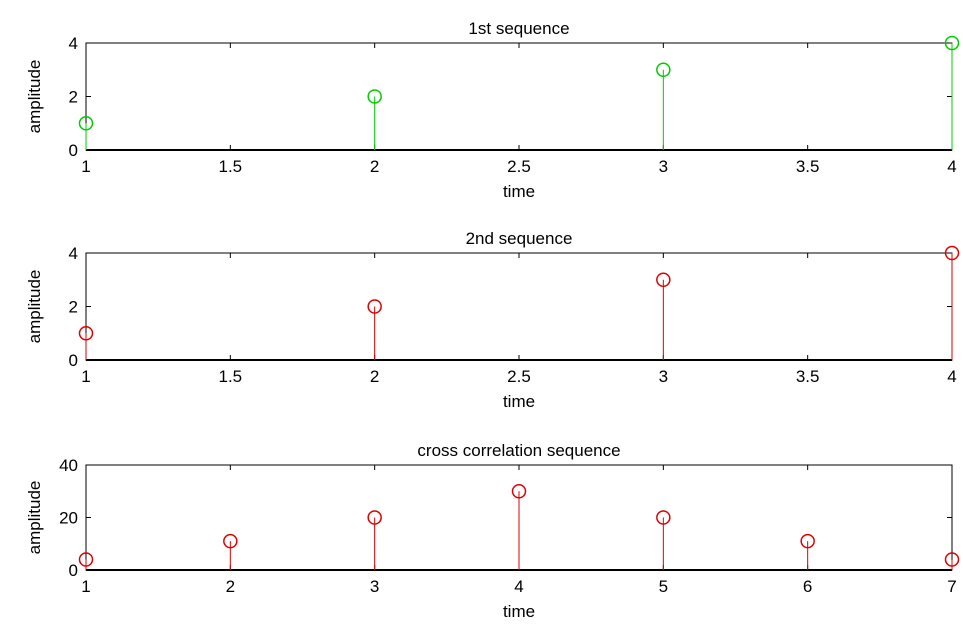 The height and width of the screenshot is (633, 963). What do you see at coordinates (663, 586) in the screenshot?
I see `x-tick-label: 5` at bounding box center [663, 586].